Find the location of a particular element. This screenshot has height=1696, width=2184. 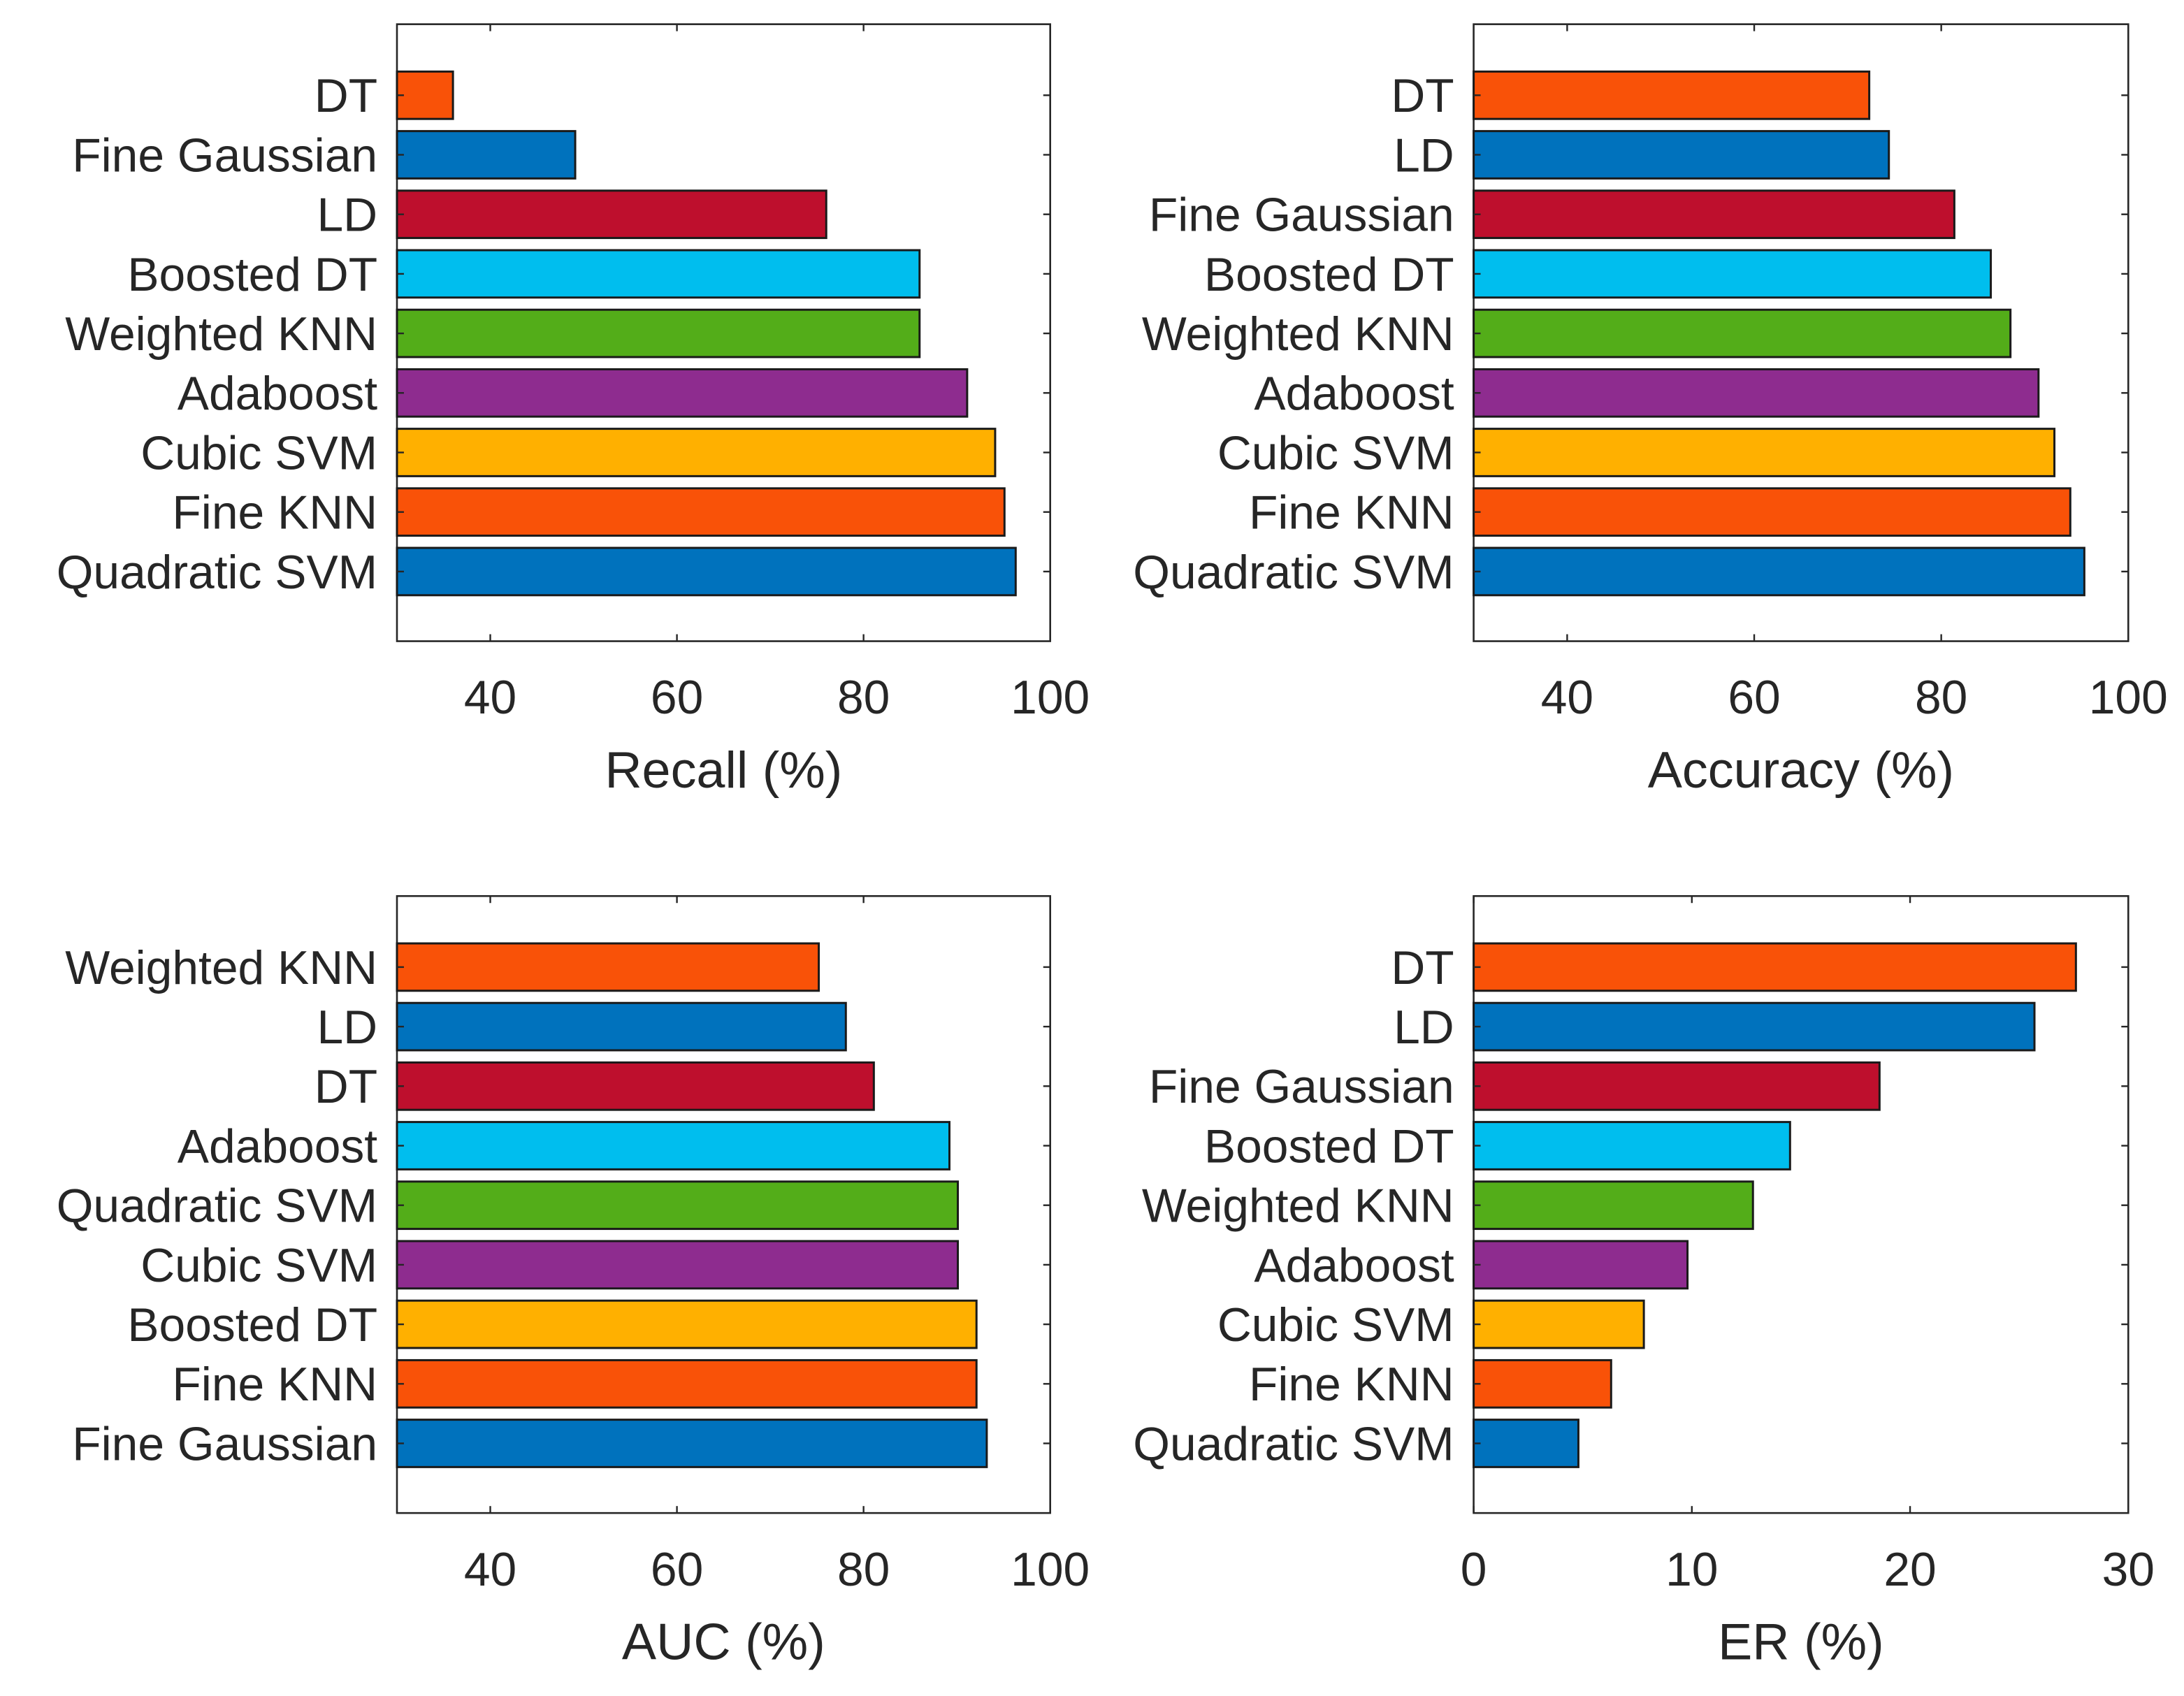

x-axis-label: AUC (%) is located at coordinates (723, 1641).